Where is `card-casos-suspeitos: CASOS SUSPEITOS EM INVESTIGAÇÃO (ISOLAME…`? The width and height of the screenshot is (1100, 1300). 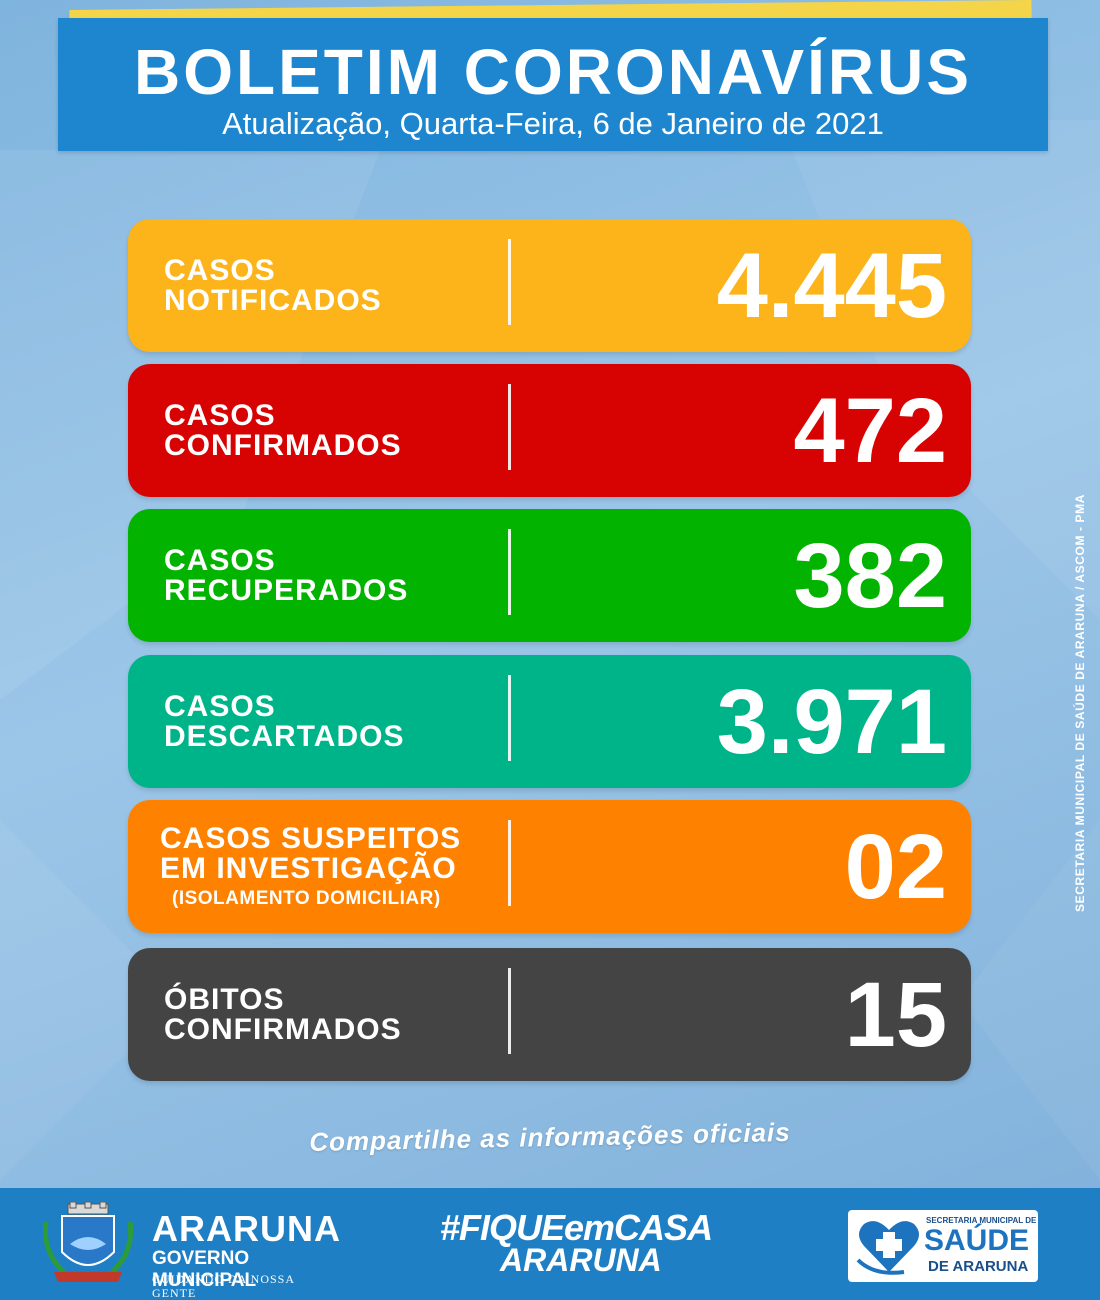 card-casos-suspeitos: CASOS SUSPEITOS EM INVESTIGAÇÃO (ISOLAME… is located at coordinates (549, 866).